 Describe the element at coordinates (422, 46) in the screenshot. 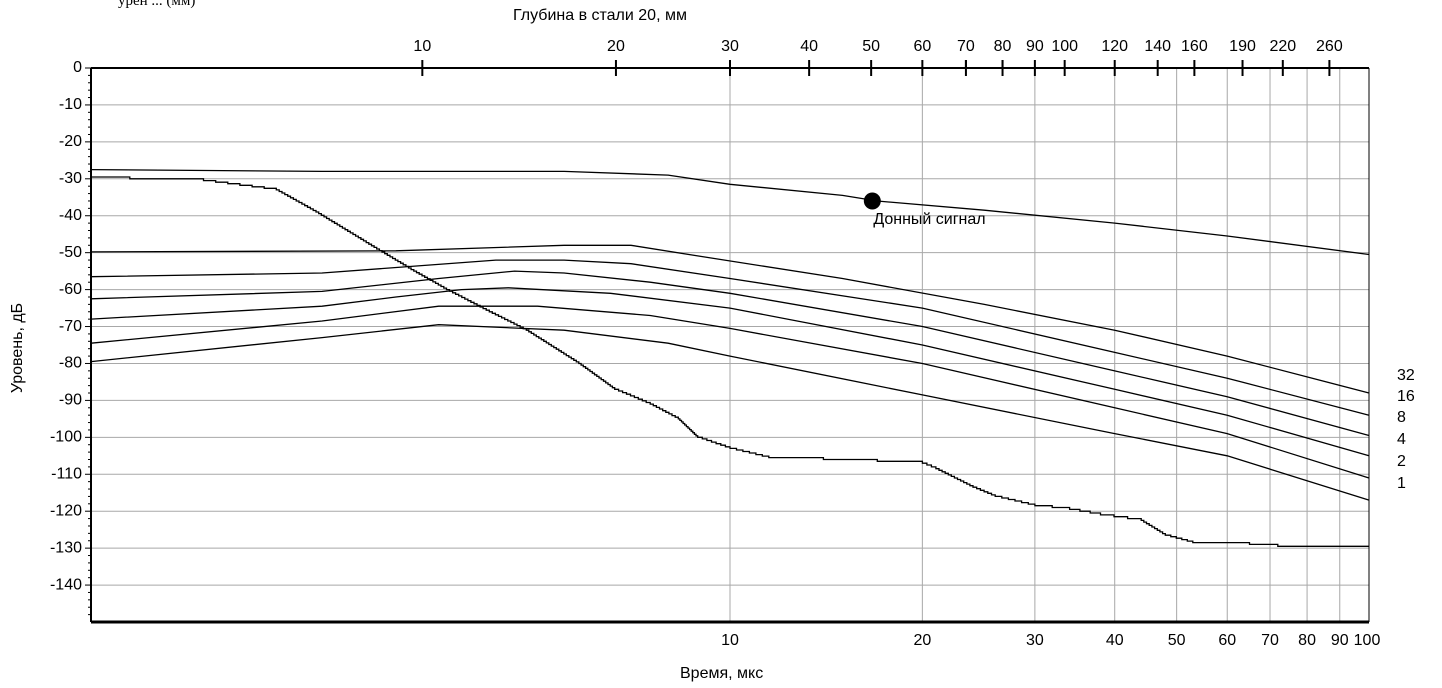

I see `top-tick-label: 10` at that location.